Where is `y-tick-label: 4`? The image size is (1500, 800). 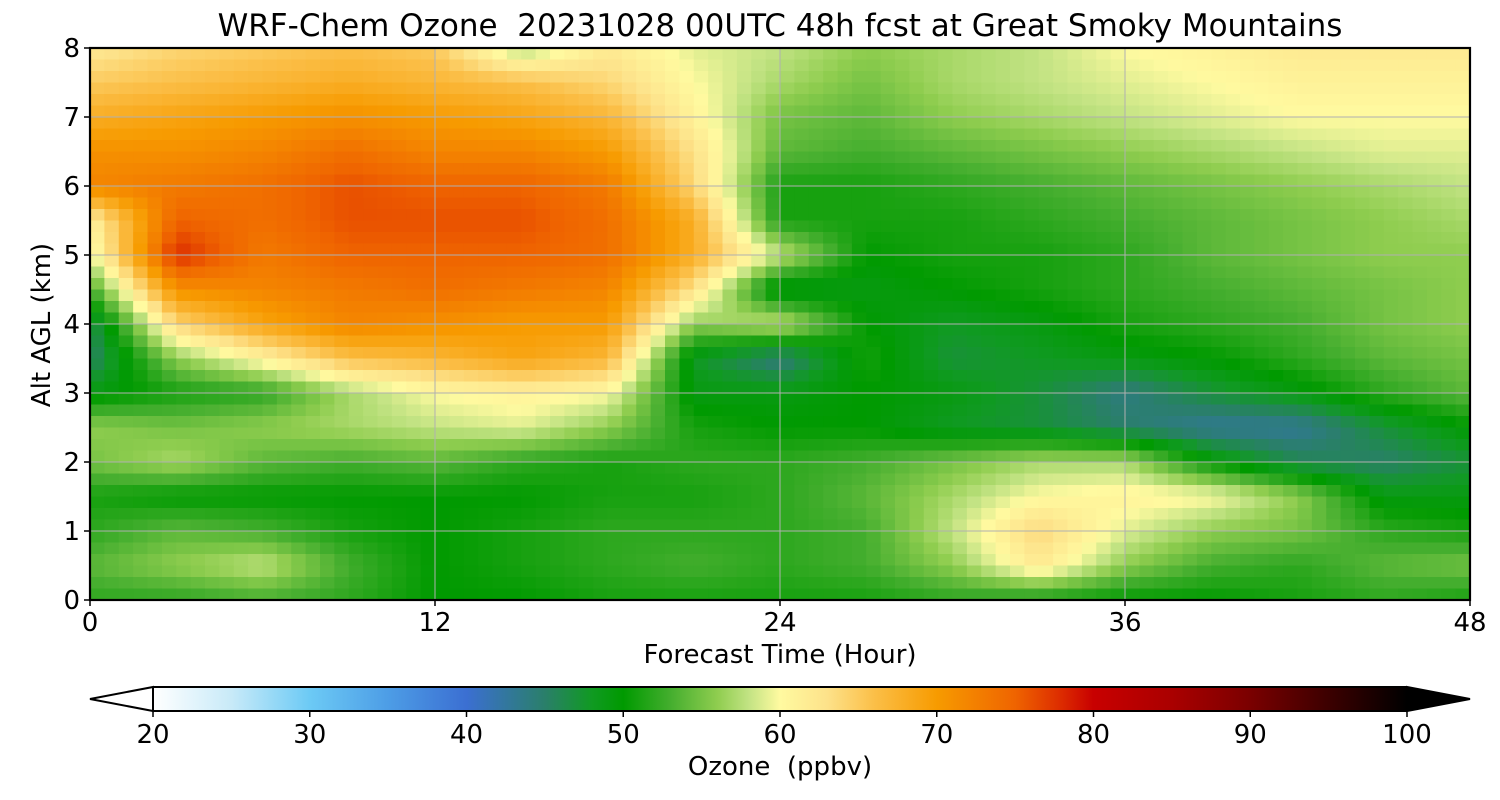 y-tick-label: 4 is located at coordinates (71, 325).